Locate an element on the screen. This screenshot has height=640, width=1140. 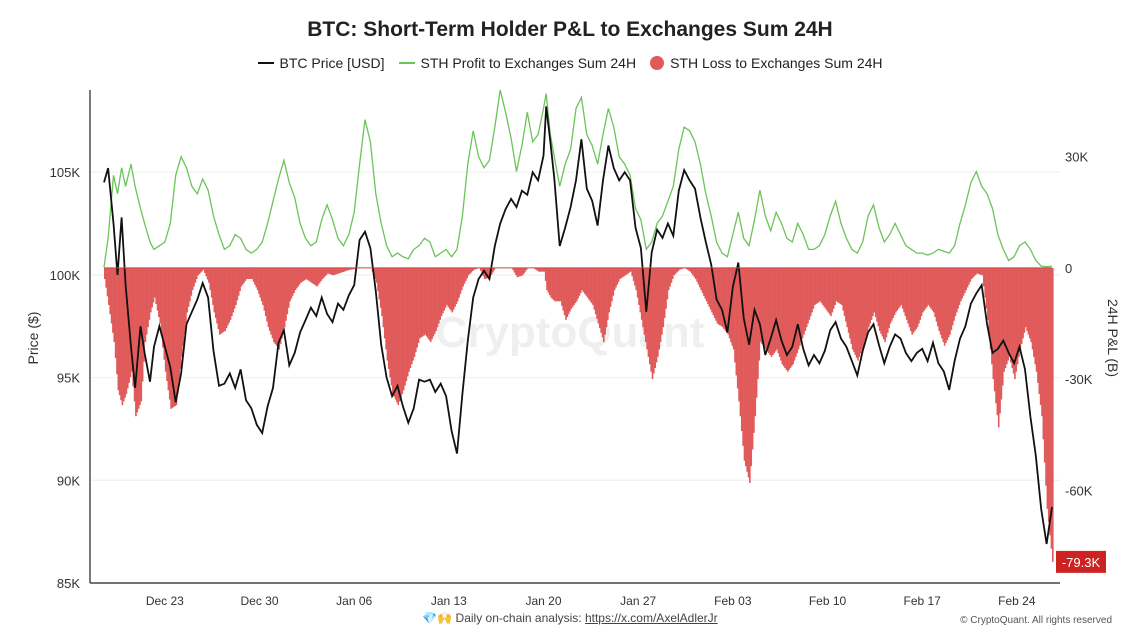
left-tick-label: 95K is located at coordinates (68, 378).